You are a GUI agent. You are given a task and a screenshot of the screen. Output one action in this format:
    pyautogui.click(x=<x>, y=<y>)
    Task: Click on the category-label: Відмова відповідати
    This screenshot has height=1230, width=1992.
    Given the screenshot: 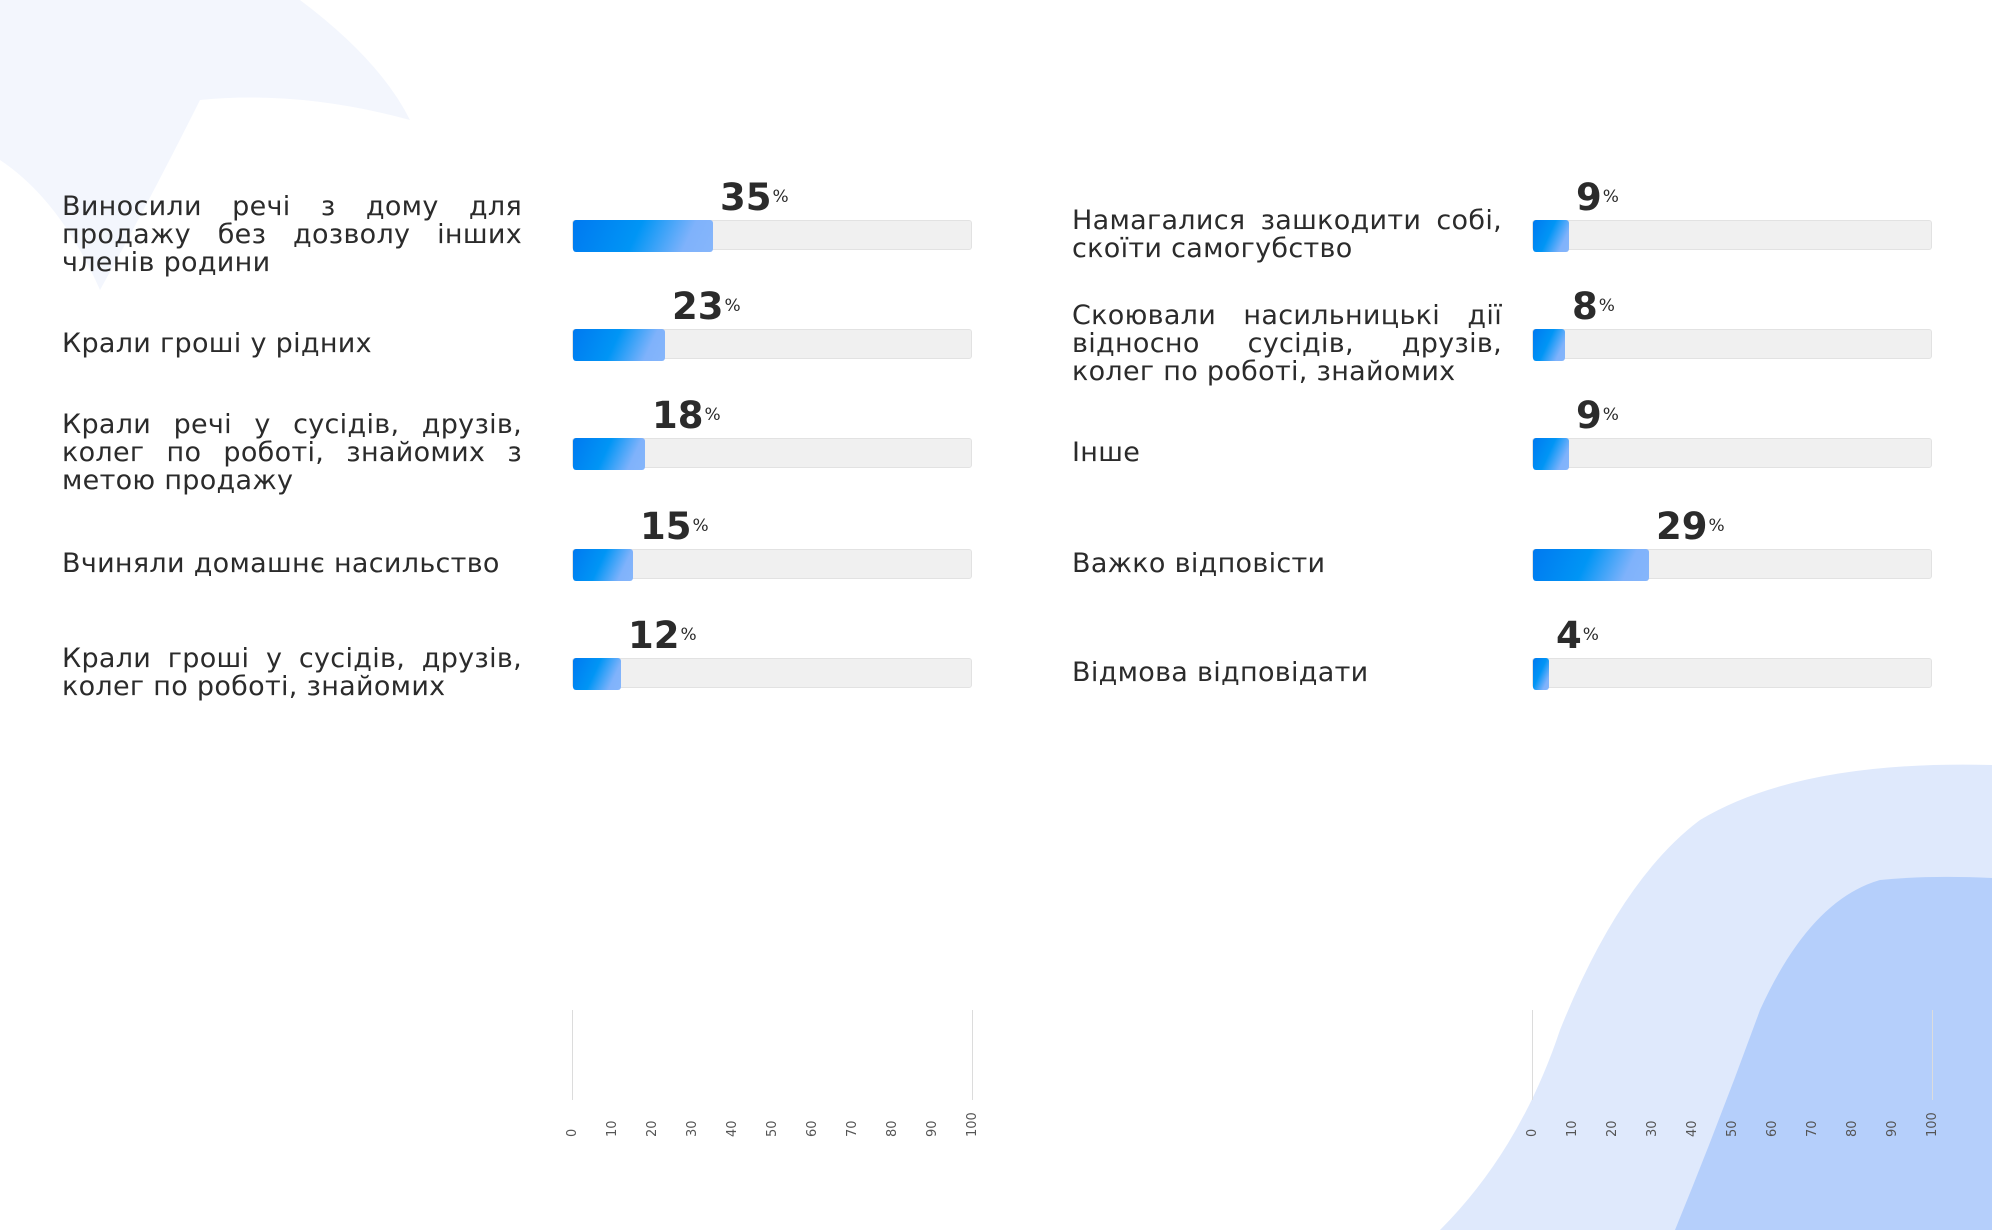 What is the action you would take?
    pyautogui.click(x=1220, y=672)
    